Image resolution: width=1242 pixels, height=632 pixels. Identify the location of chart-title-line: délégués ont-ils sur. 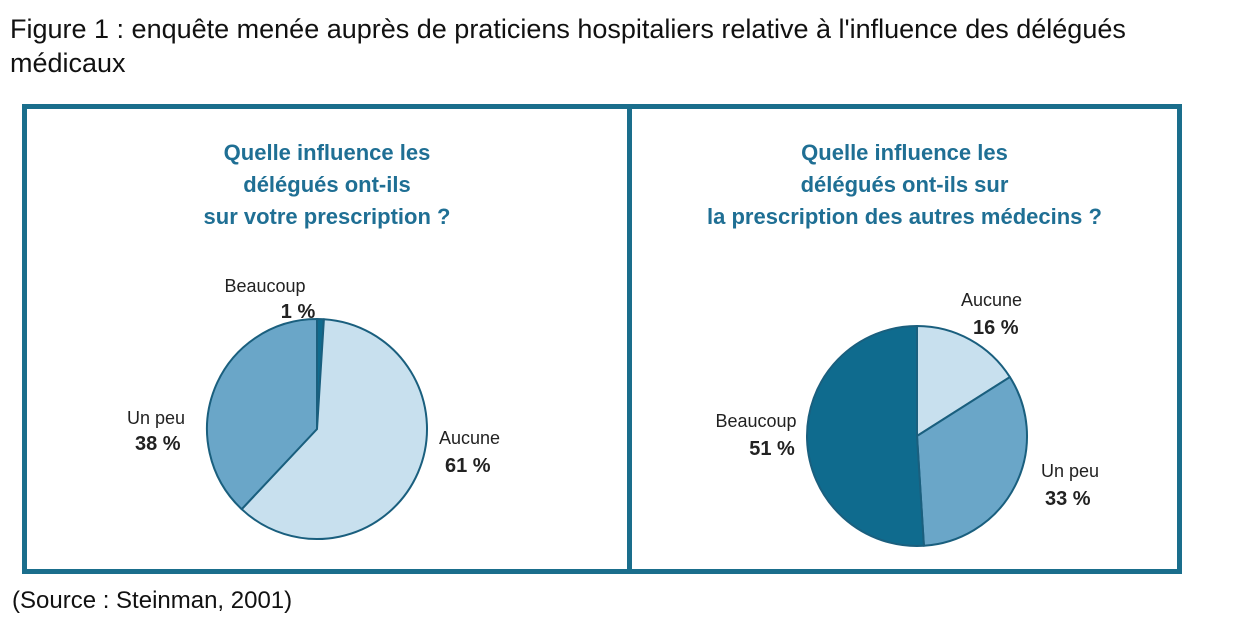
(904, 184).